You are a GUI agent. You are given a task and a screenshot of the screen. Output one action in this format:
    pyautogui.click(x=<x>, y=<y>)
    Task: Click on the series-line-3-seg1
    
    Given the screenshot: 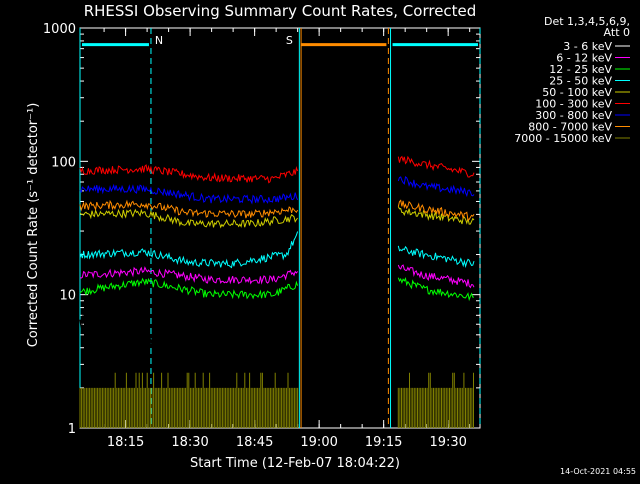 What is the action you would take?
    pyautogui.click(x=189, y=250)
    